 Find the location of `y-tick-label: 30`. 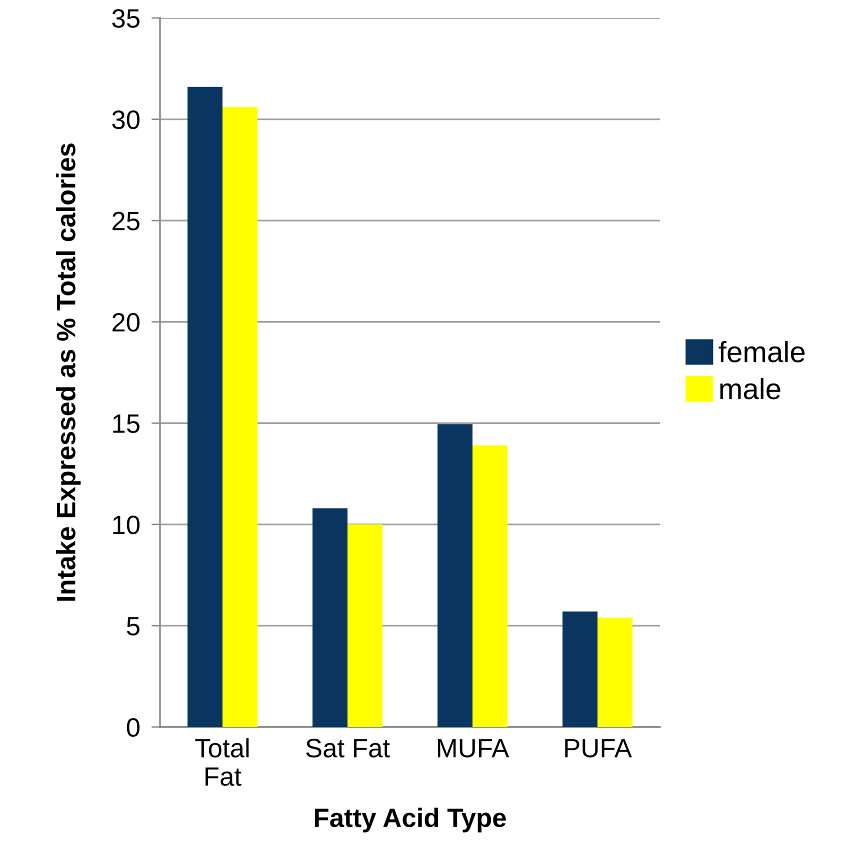

y-tick-label: 30 is located at coordinates (126, 120).